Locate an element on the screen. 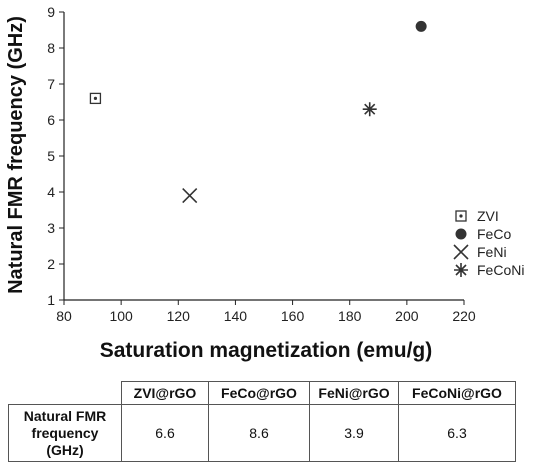 The image size is (550, 469). table-cell-feco: 8.6 is located at coordinates (259, 433).